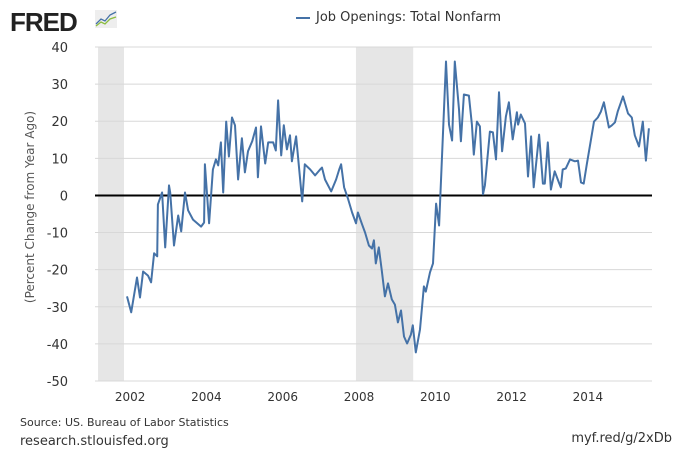  Describe the element at coordinates (124, 422) in the screenshot. I see `source-note: Source: US. Bureau of Labor Statistics` at that location.